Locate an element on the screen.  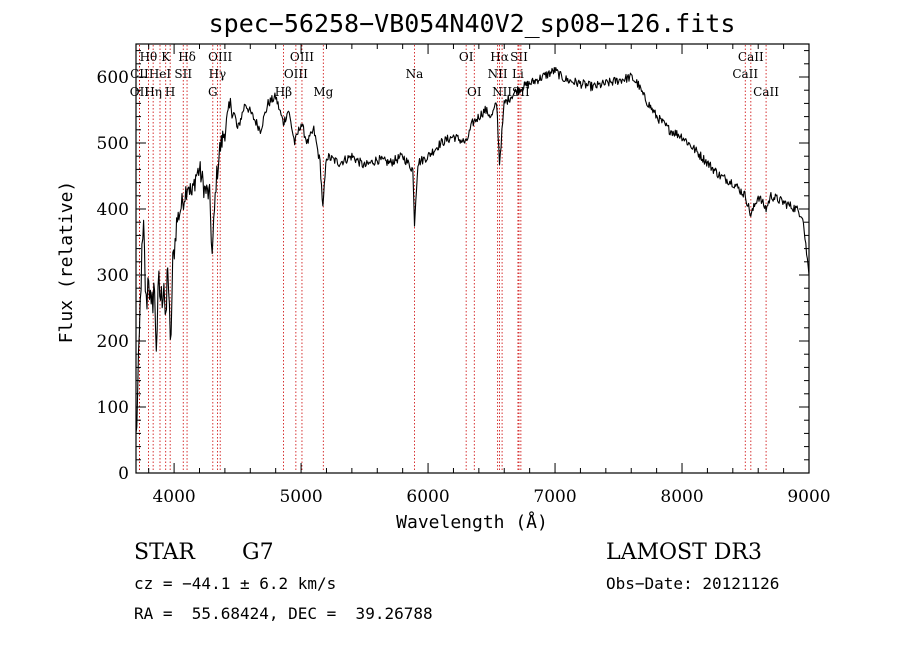
x-tick-label-4: 8000 is located at coordinates (681, 497).